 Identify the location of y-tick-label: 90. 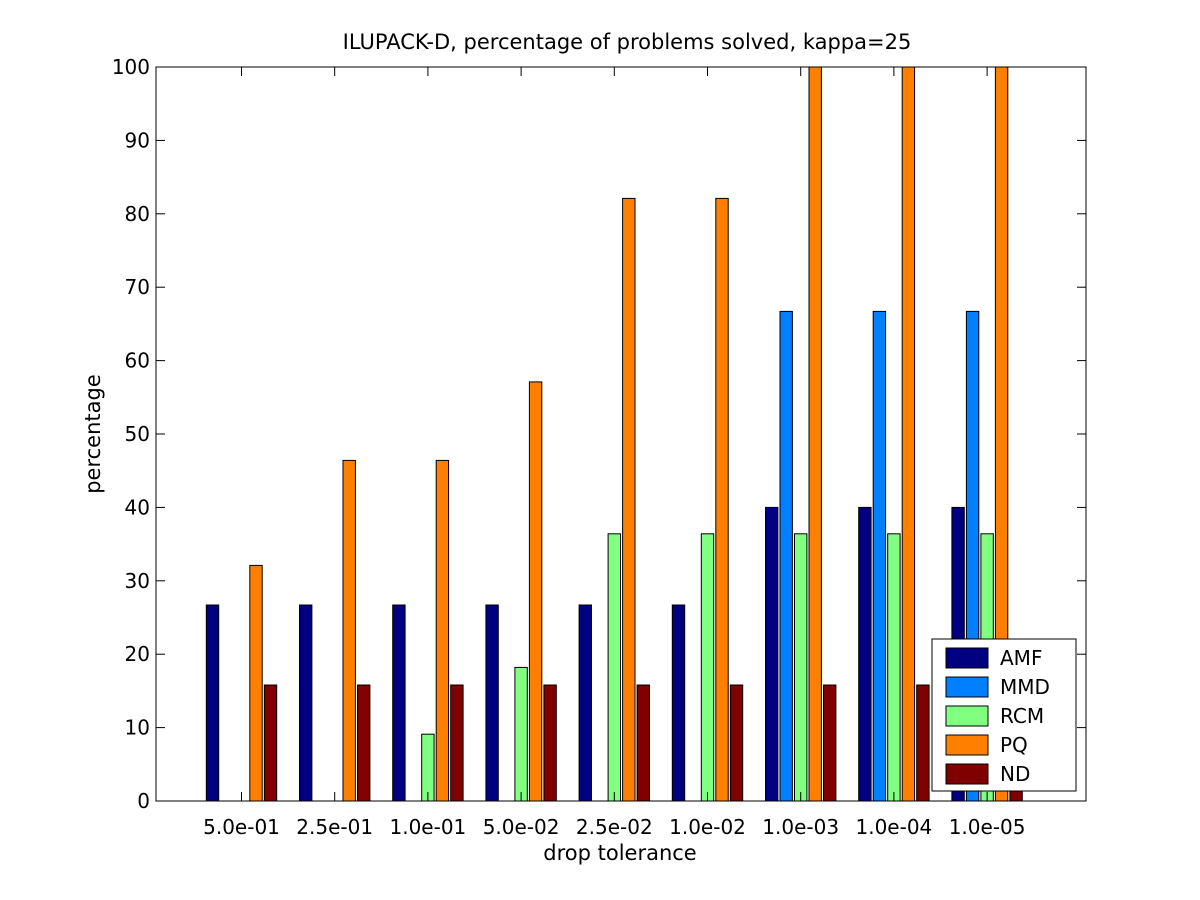
(137, 140).